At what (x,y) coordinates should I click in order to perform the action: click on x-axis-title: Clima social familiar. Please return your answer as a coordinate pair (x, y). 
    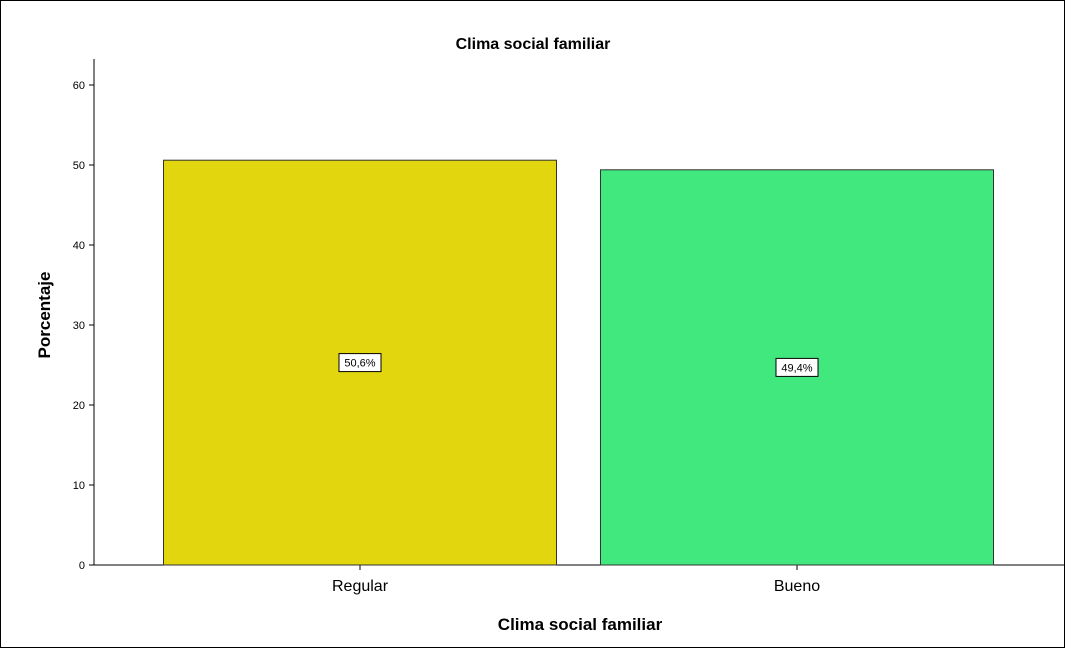
    Looking at the image, I should click on (580, 624).